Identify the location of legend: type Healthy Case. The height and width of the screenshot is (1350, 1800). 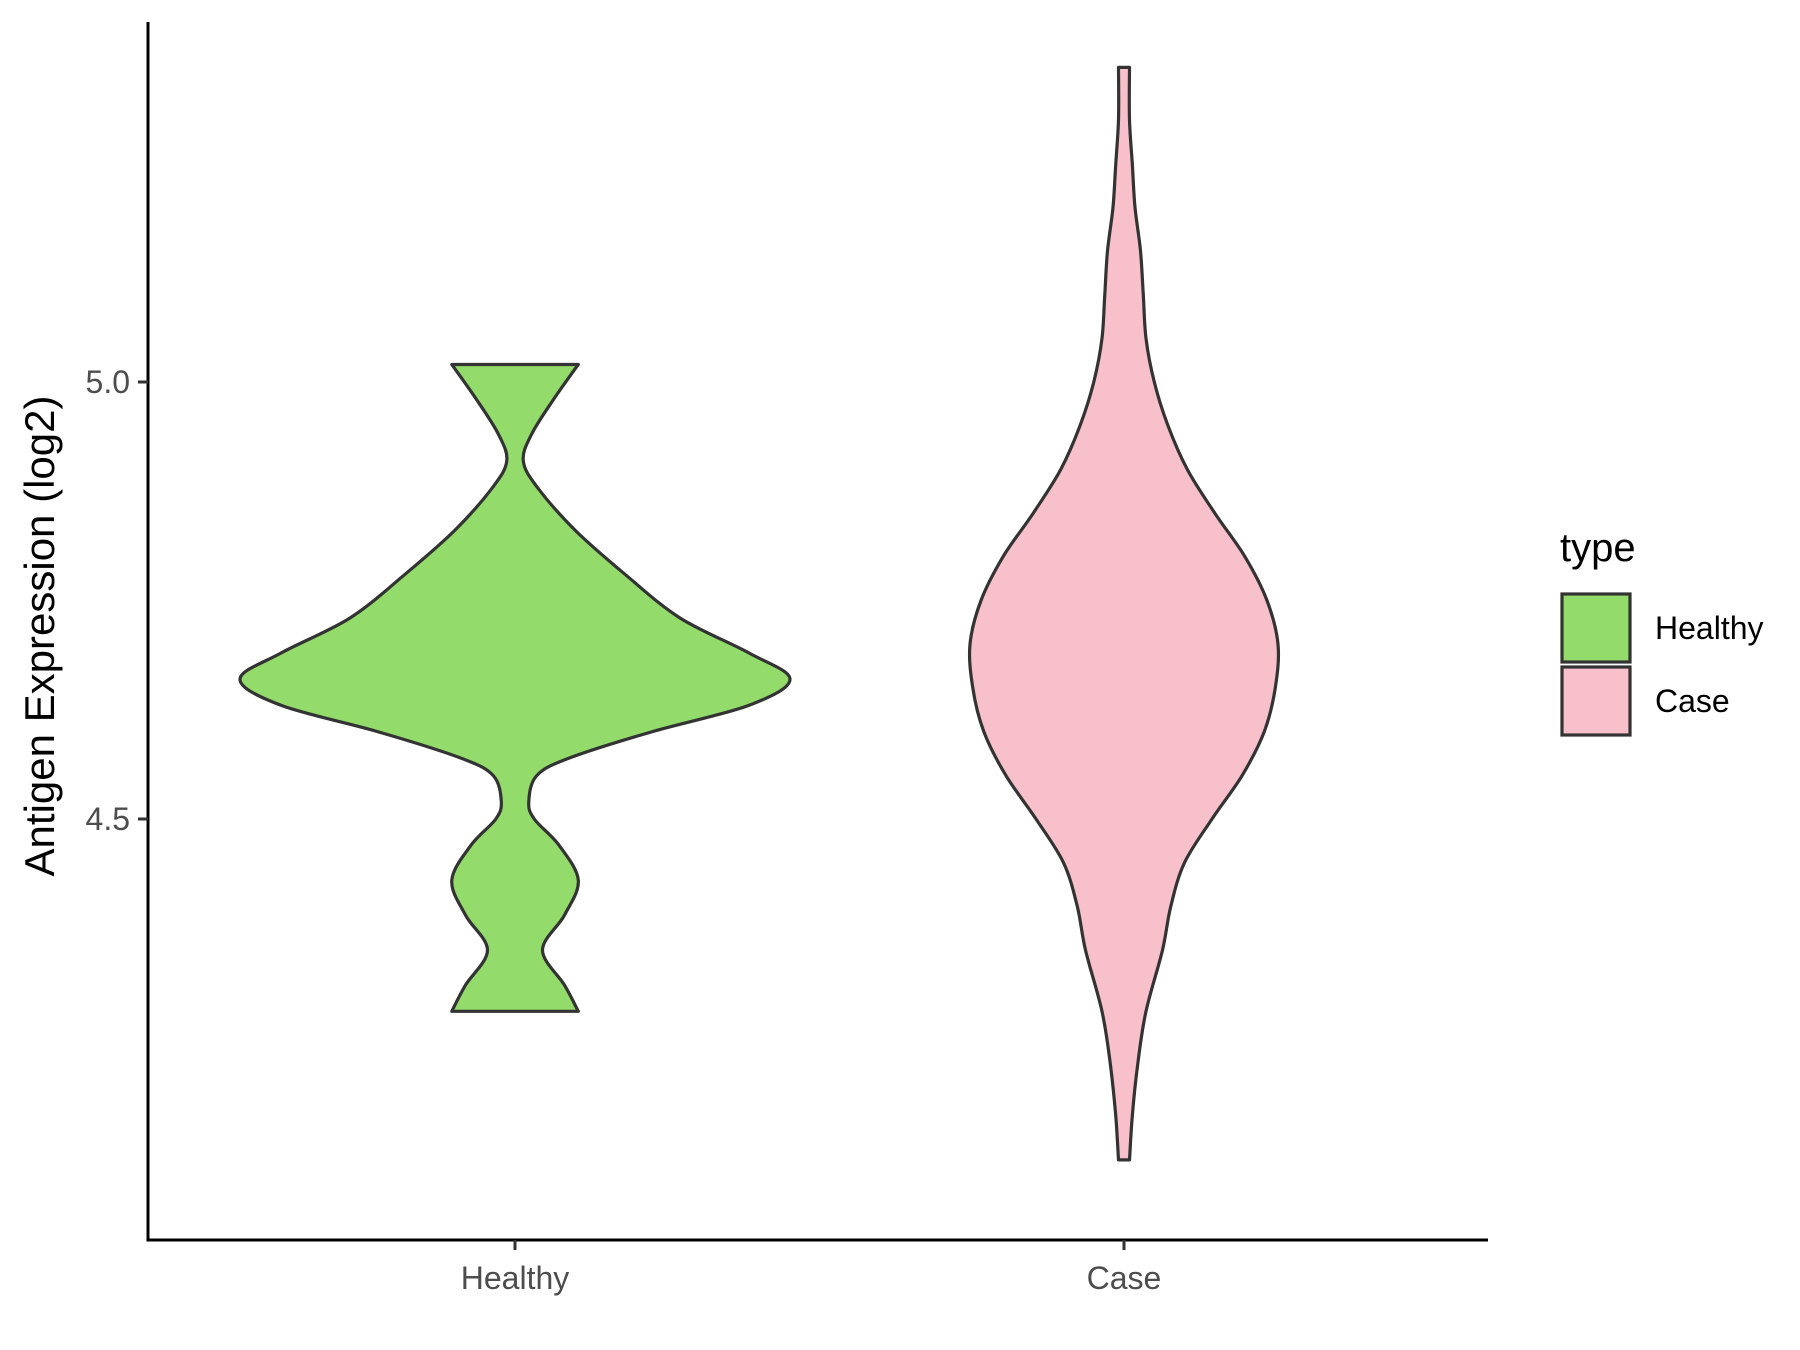
(1662, 631).